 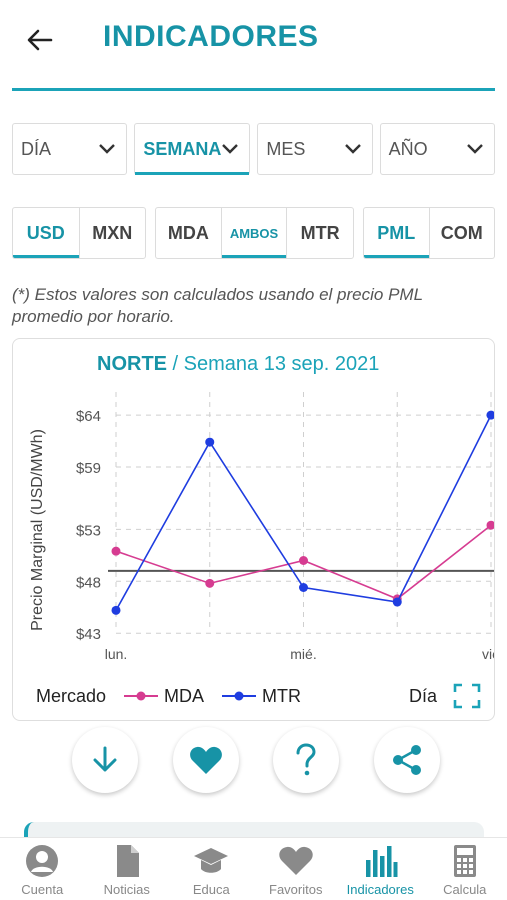 What do you see at coordinates (408, 148) in the screenshot?
I see `period-label: AÑO` at bounding box center [408, 148].